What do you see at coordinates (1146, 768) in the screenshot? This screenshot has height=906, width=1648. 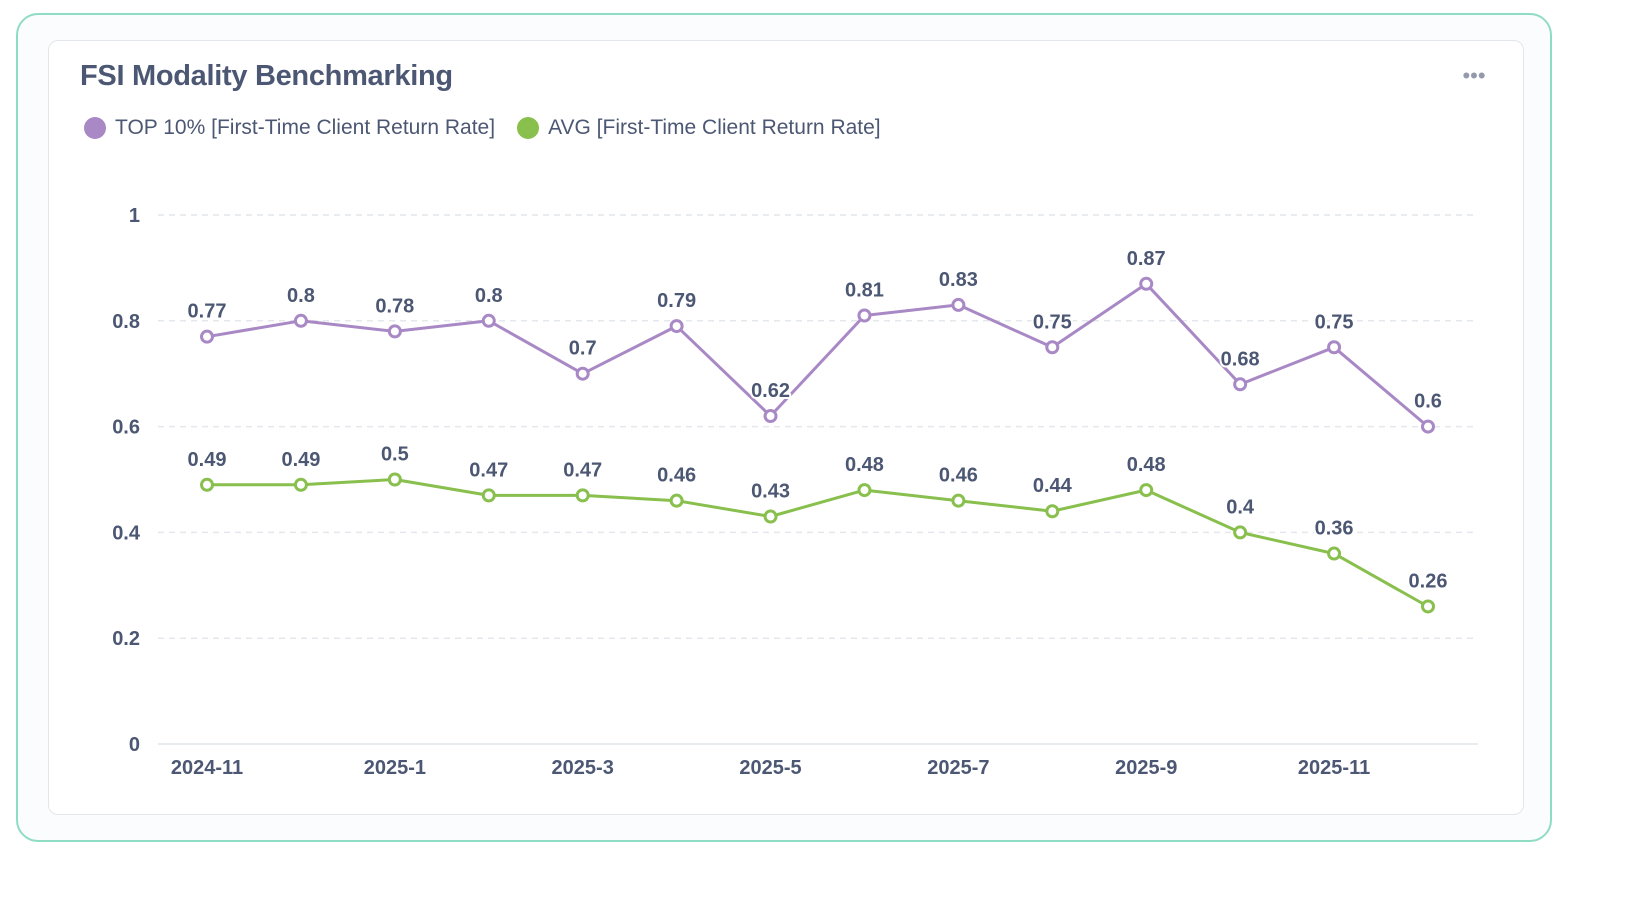 I see `x-tick-label: 2025-9` at bounding box center [1146, 768].